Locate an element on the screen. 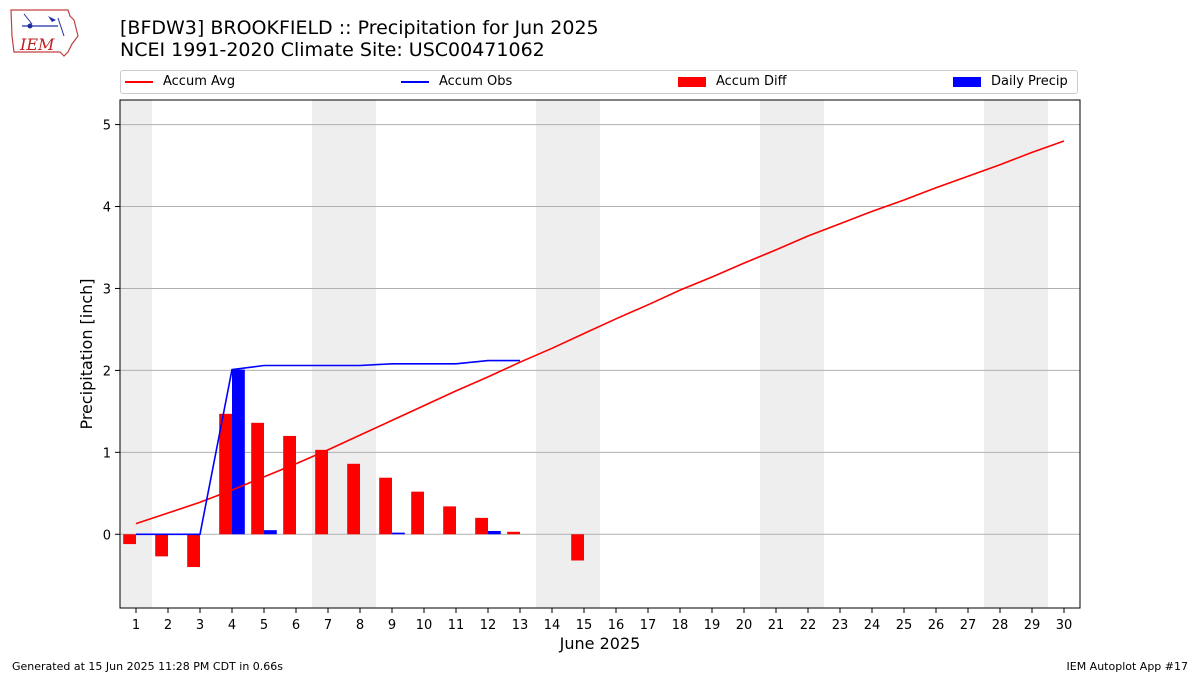 The height and width of the screenshot is (675, 1200). legend-item-accum-avg: Accum Avg is located at coordinates (180, 81).